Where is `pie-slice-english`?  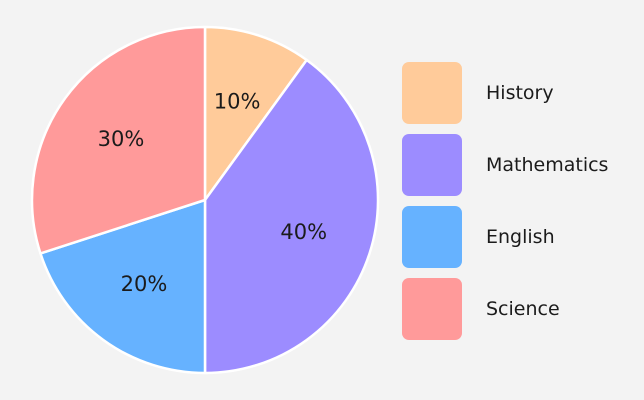
pie-slice-english is located at coordinates (123, 286).